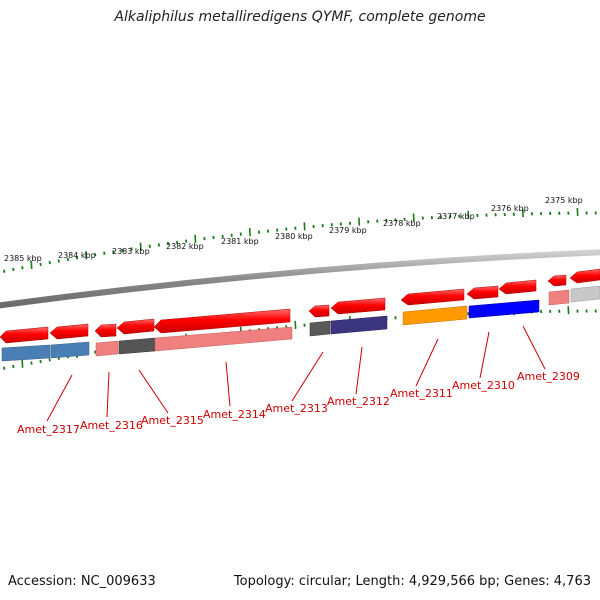 This screenshot has width=600, height=600. I want to click on ruler-label-2383: 2383 kbp, so click(131, 251).